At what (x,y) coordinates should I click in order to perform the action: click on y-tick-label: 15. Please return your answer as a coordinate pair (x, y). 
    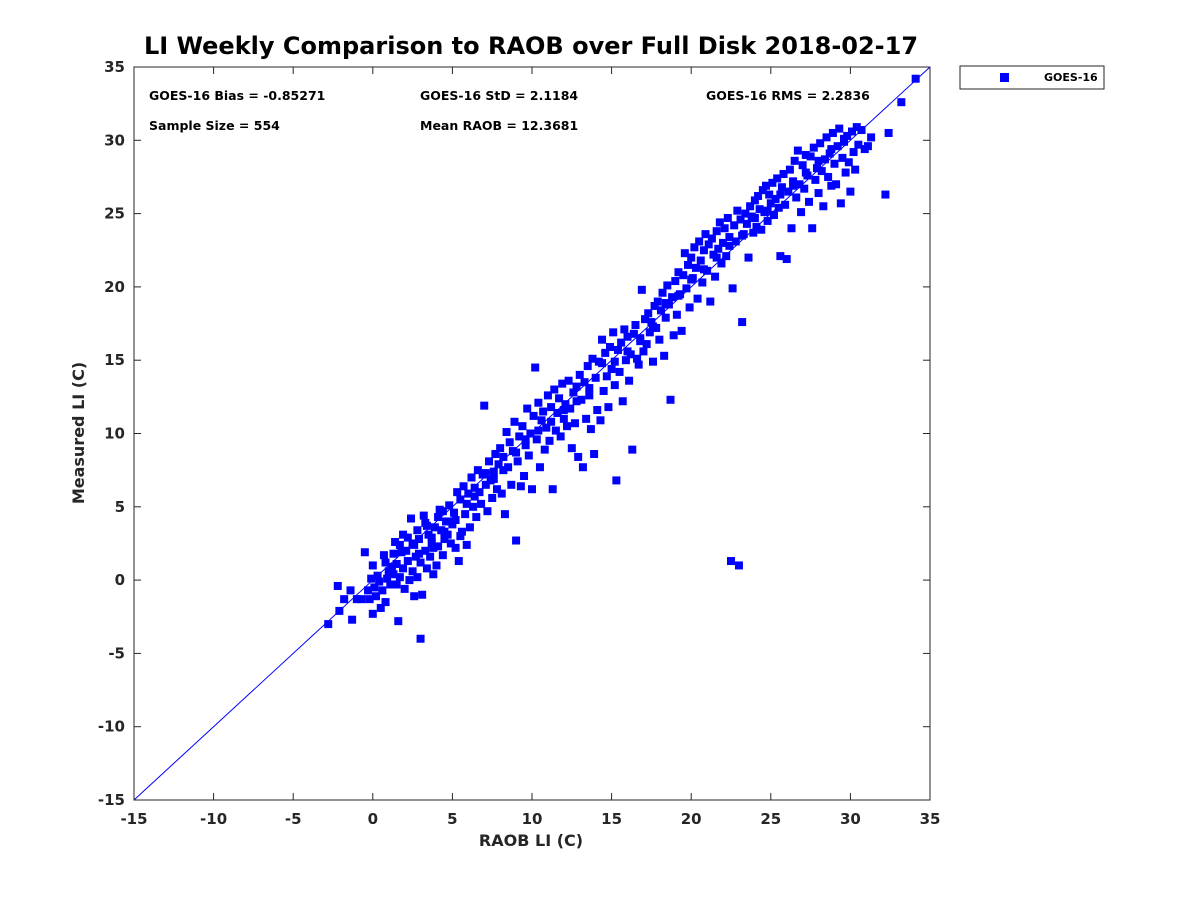
    Looking at the image, I should click on (114, 360).